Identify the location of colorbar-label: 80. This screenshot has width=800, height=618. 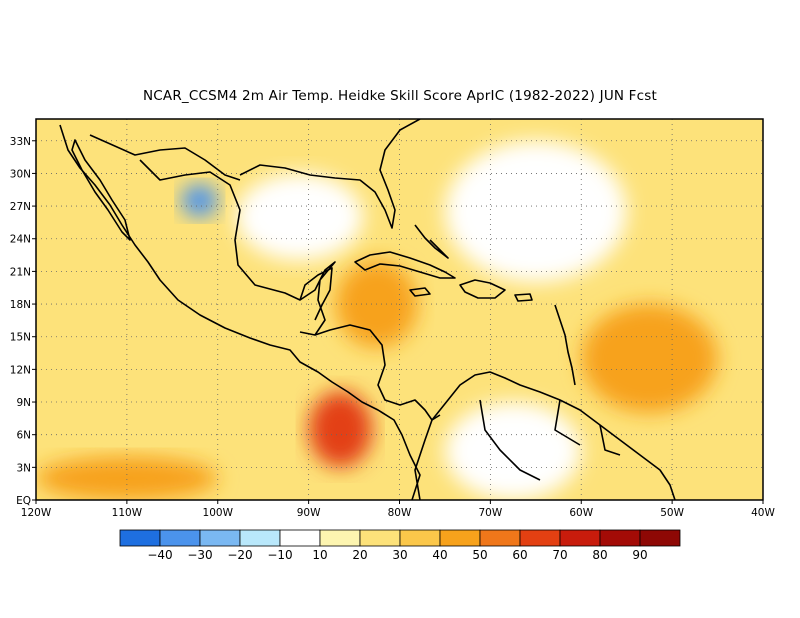
(599, 555).